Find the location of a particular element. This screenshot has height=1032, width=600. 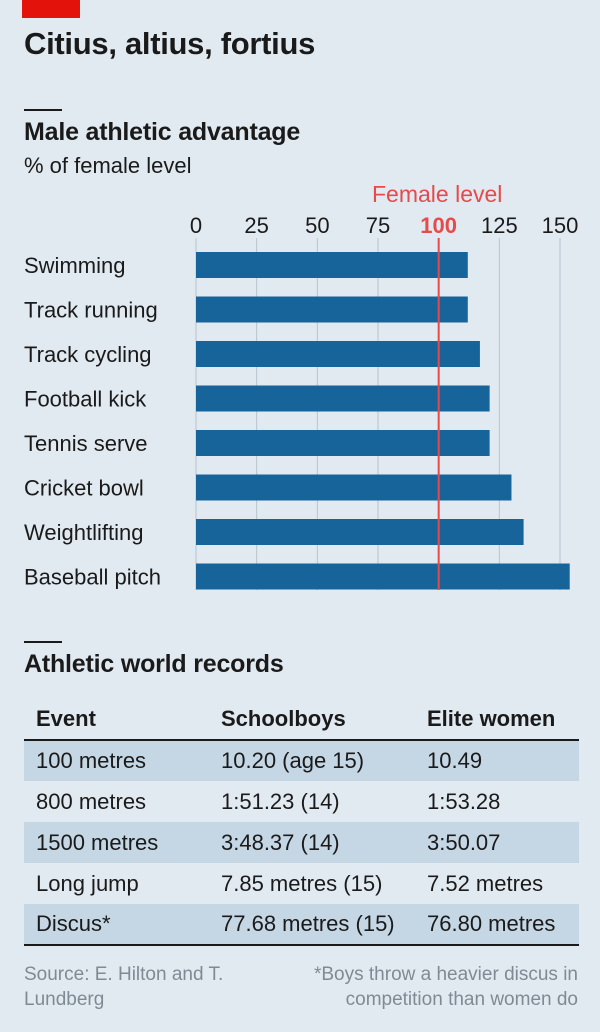

chart-title: Male athletic advantage is located at coordinates (162, 132).